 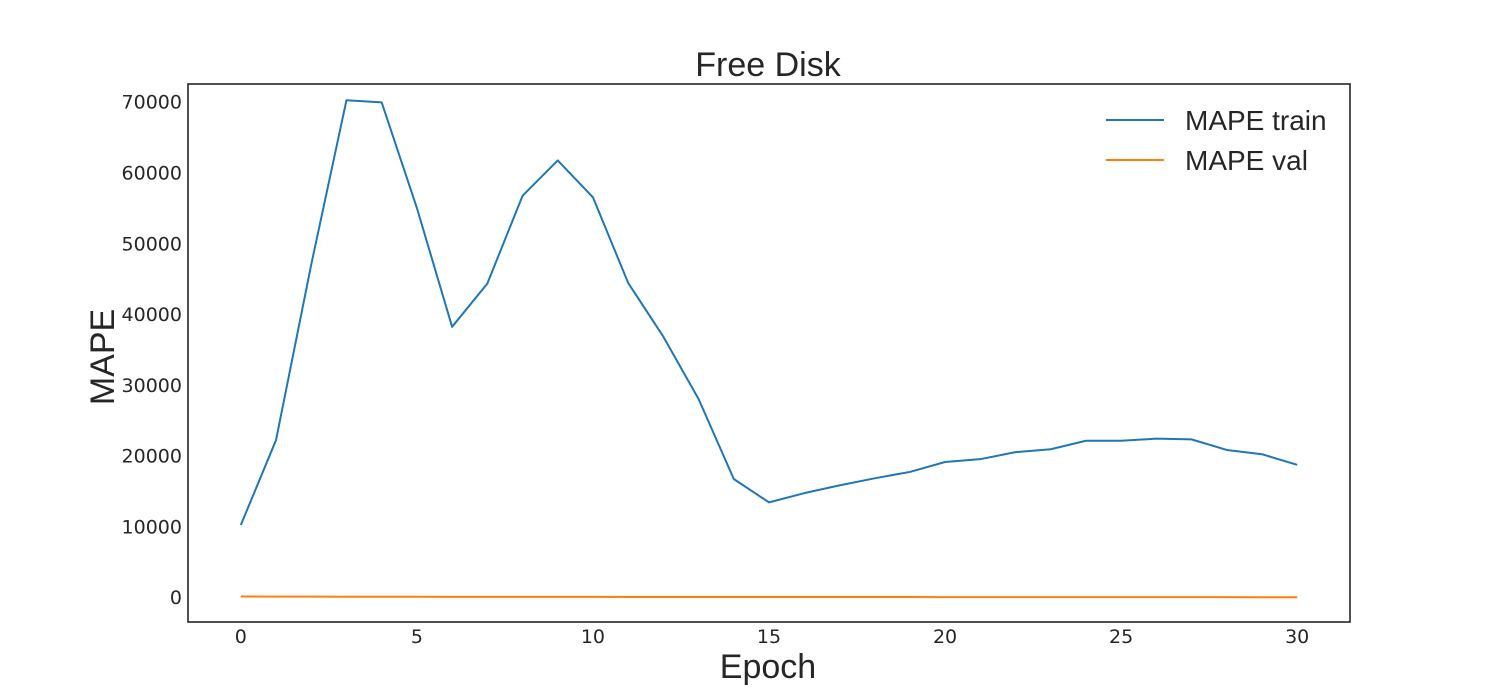 I want to click on series-line-mape-val, so click(x=769, y=597).